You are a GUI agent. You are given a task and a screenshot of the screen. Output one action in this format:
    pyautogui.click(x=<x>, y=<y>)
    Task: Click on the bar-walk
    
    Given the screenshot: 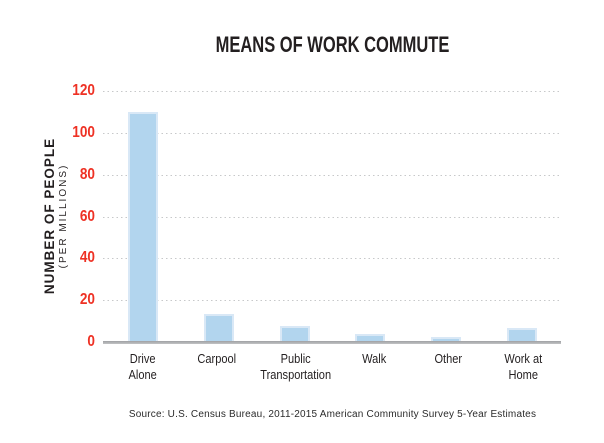 What is the action you would take?
    pyautogui.click(x=370, y=337)
    